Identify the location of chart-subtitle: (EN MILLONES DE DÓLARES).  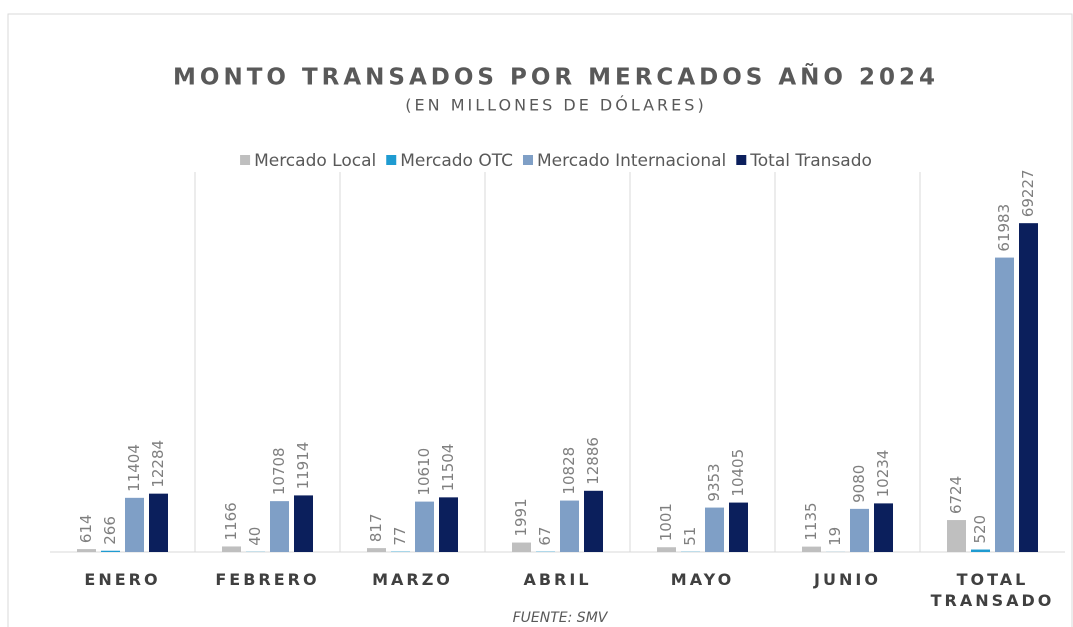
(555, 105).